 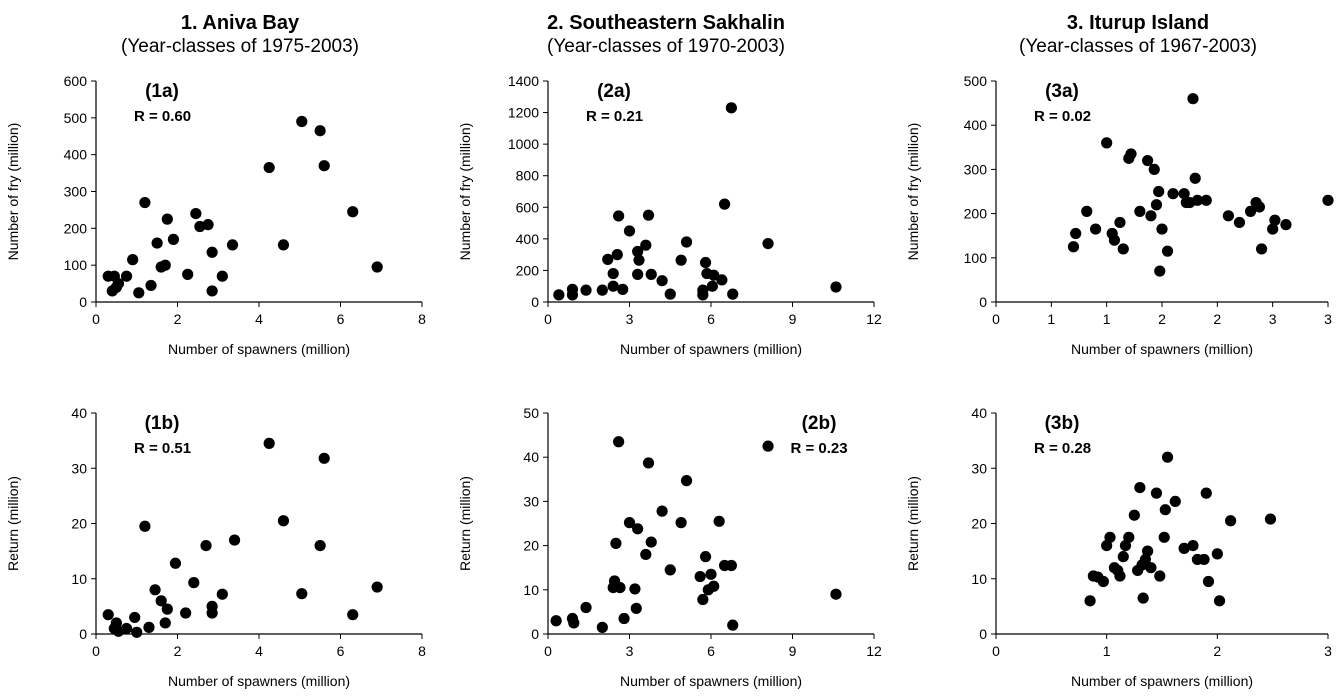 What do you see at coordinates (528, 207) in the screenshot?
I see `y-tick-label: 600` at bounding box center [528, 207].